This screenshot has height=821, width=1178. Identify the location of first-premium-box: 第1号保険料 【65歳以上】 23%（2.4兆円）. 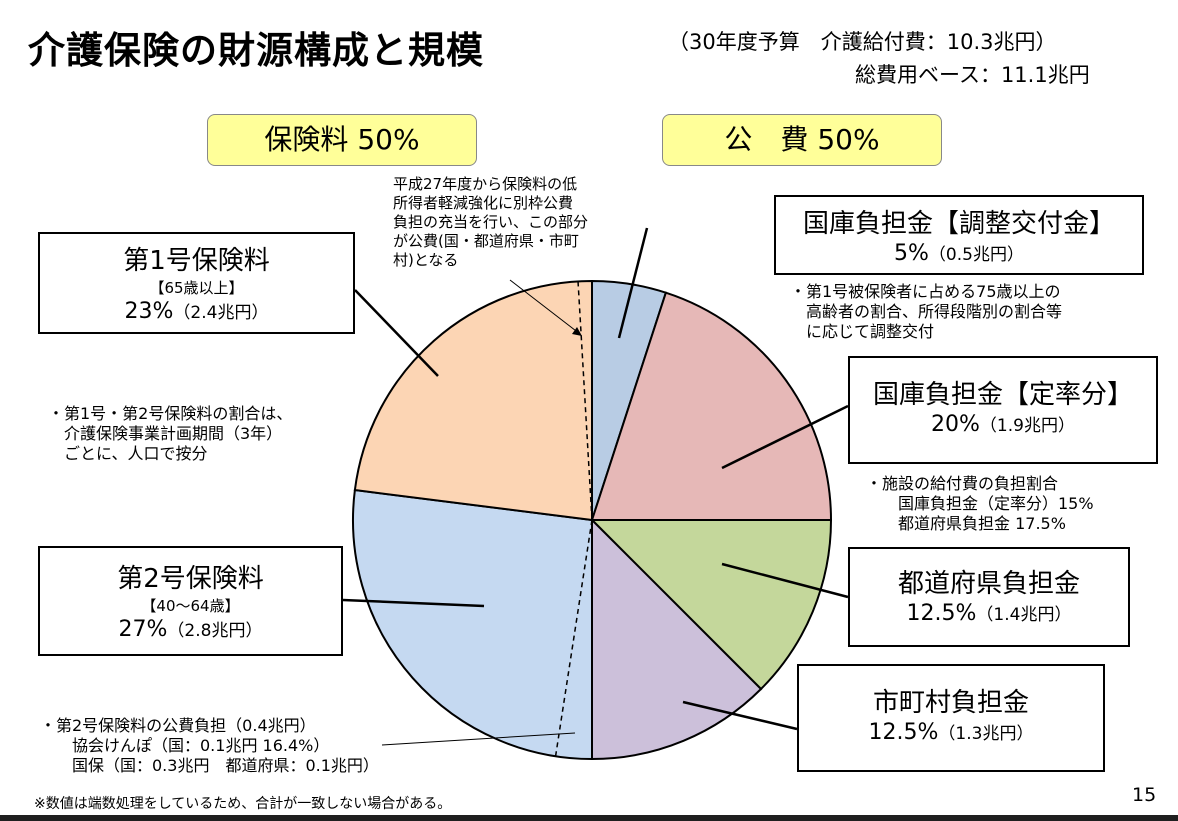
(196, 283).